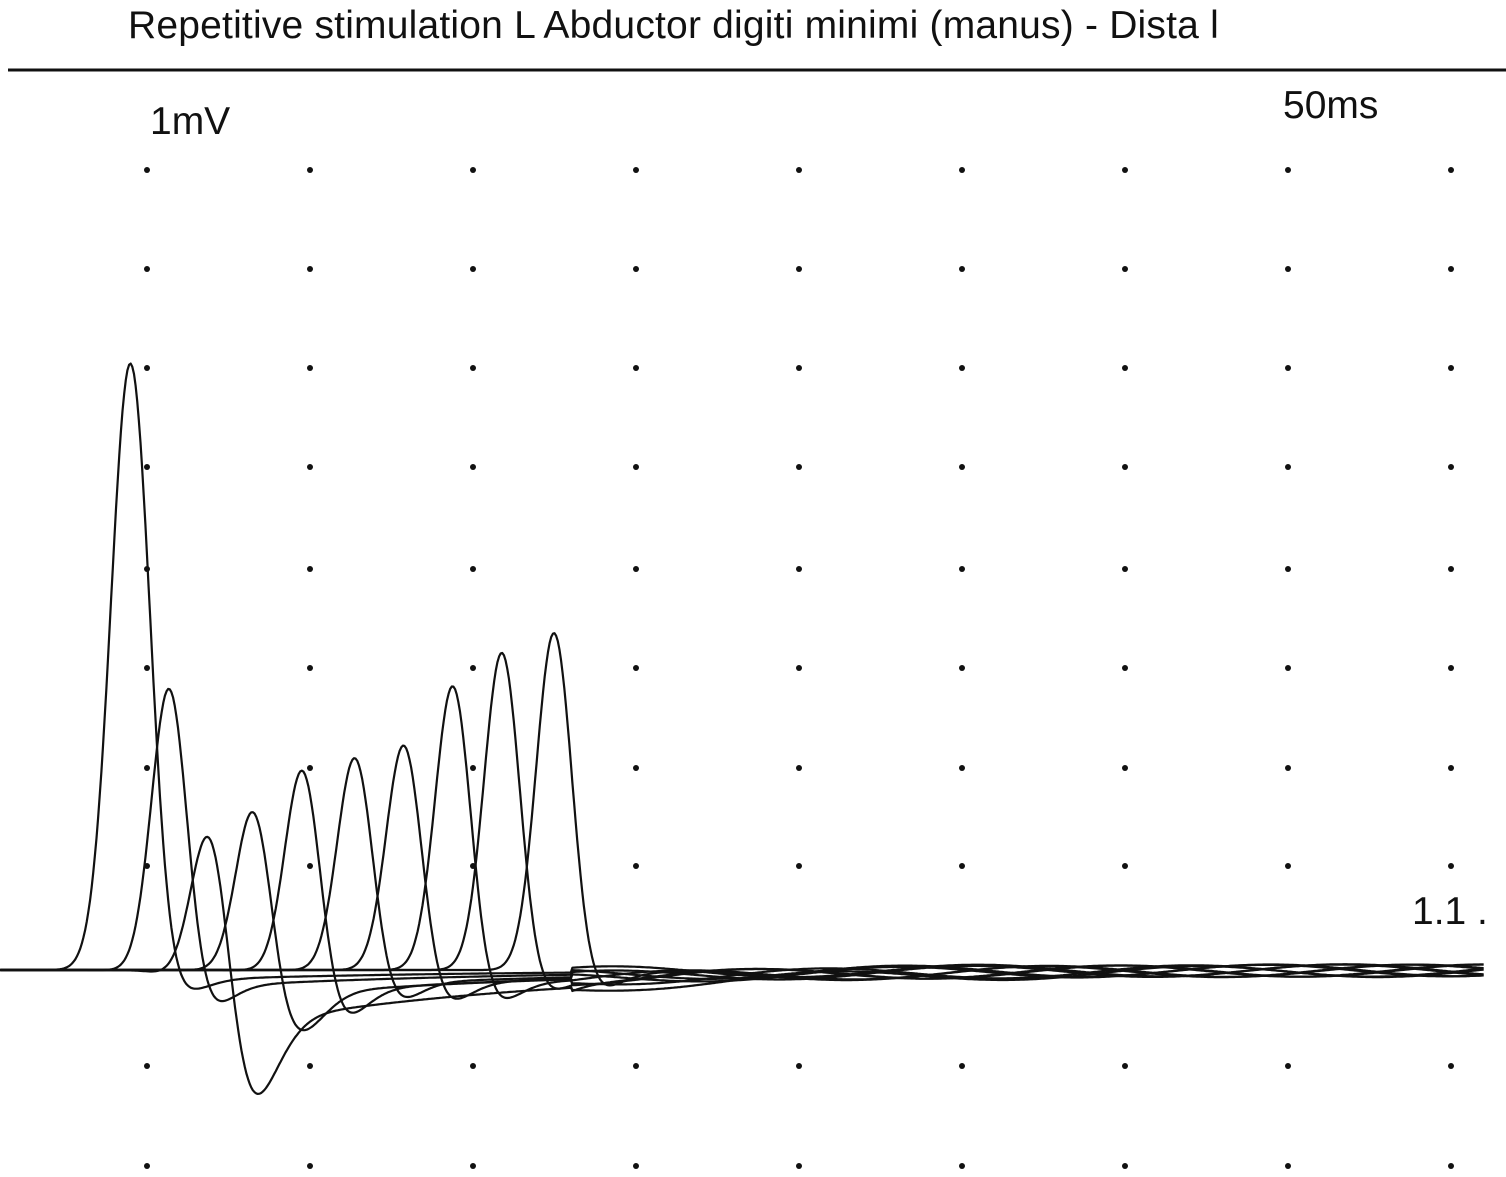 The height and width of the screenshot is (1177, 1506). Describe the element at coordinates (190, 121) in the screenshot. I see `amplitude-scale-label: 1mV` at that location.